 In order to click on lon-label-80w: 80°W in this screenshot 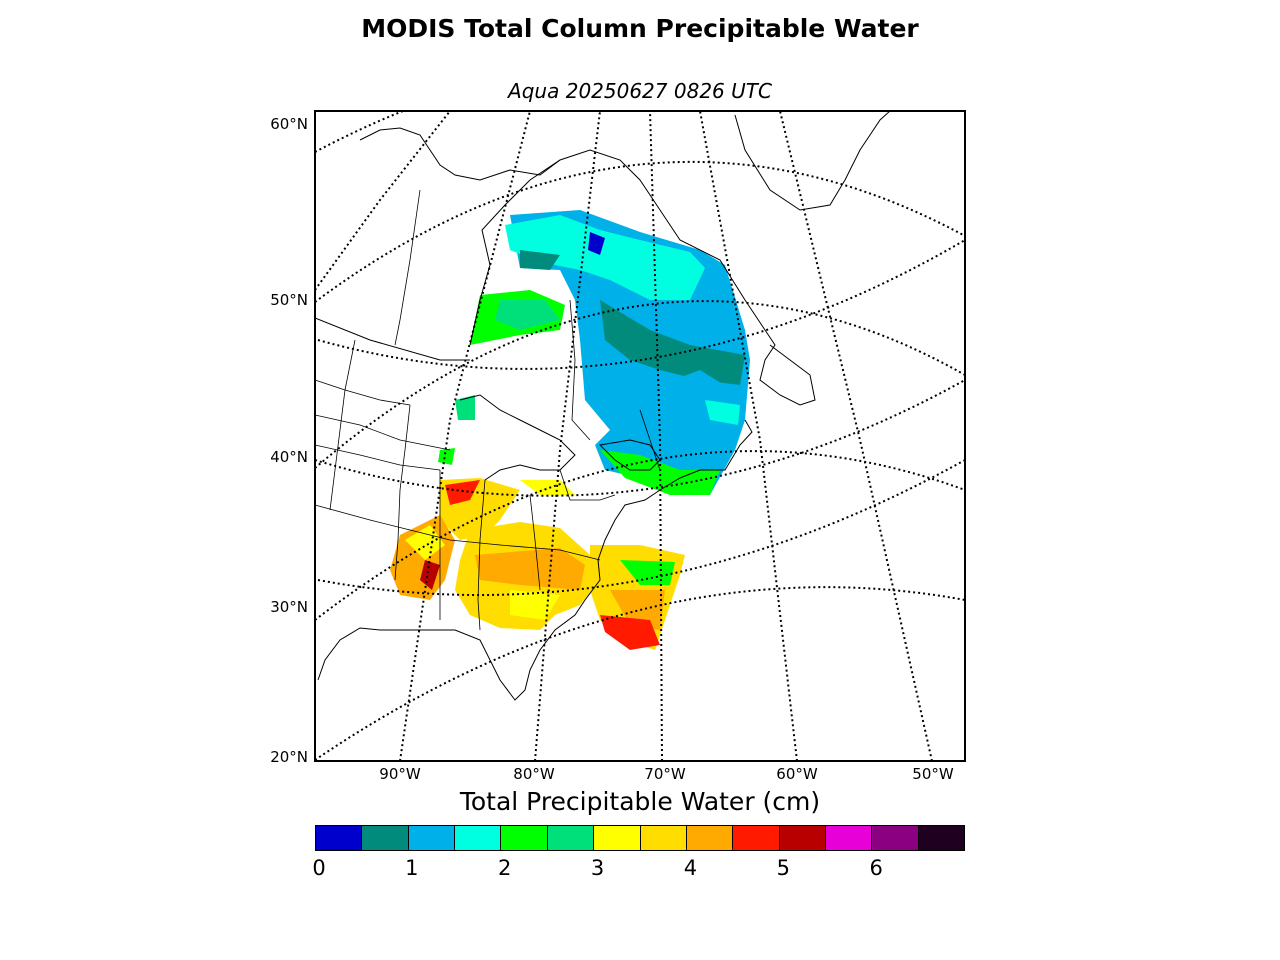, I will do `click(534, 774)`.